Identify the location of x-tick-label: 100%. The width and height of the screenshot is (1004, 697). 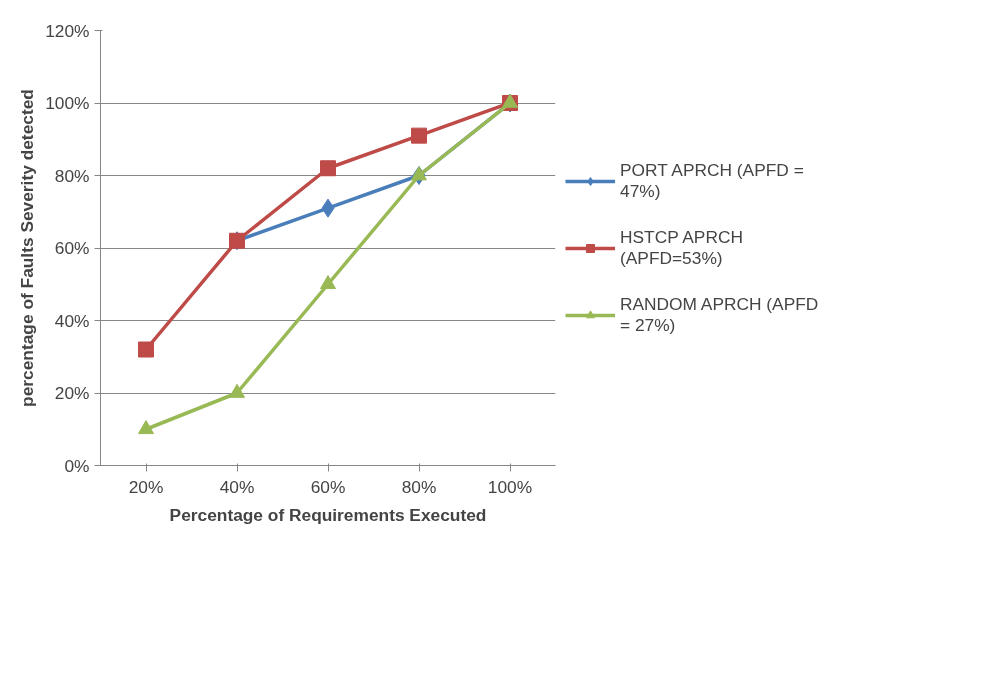
(510, 486).